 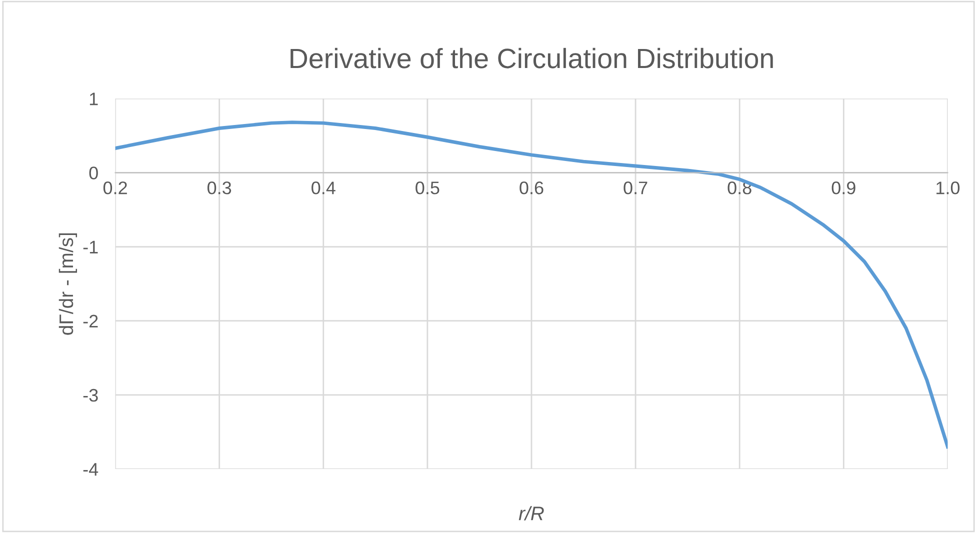 What do you see at coordinates (532, 188) in the screenshot?
I see `x-tick-label: 0.6` at bounding box center [532, 188].